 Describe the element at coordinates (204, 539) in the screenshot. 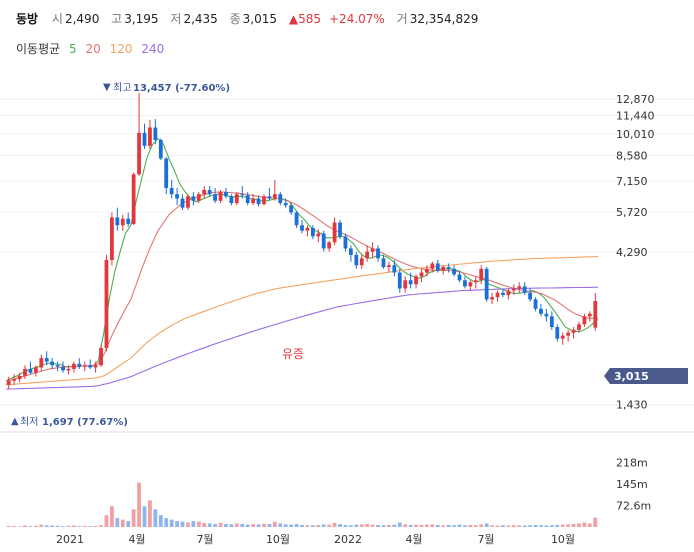

I see `time-tick-2: 7월` at that location.